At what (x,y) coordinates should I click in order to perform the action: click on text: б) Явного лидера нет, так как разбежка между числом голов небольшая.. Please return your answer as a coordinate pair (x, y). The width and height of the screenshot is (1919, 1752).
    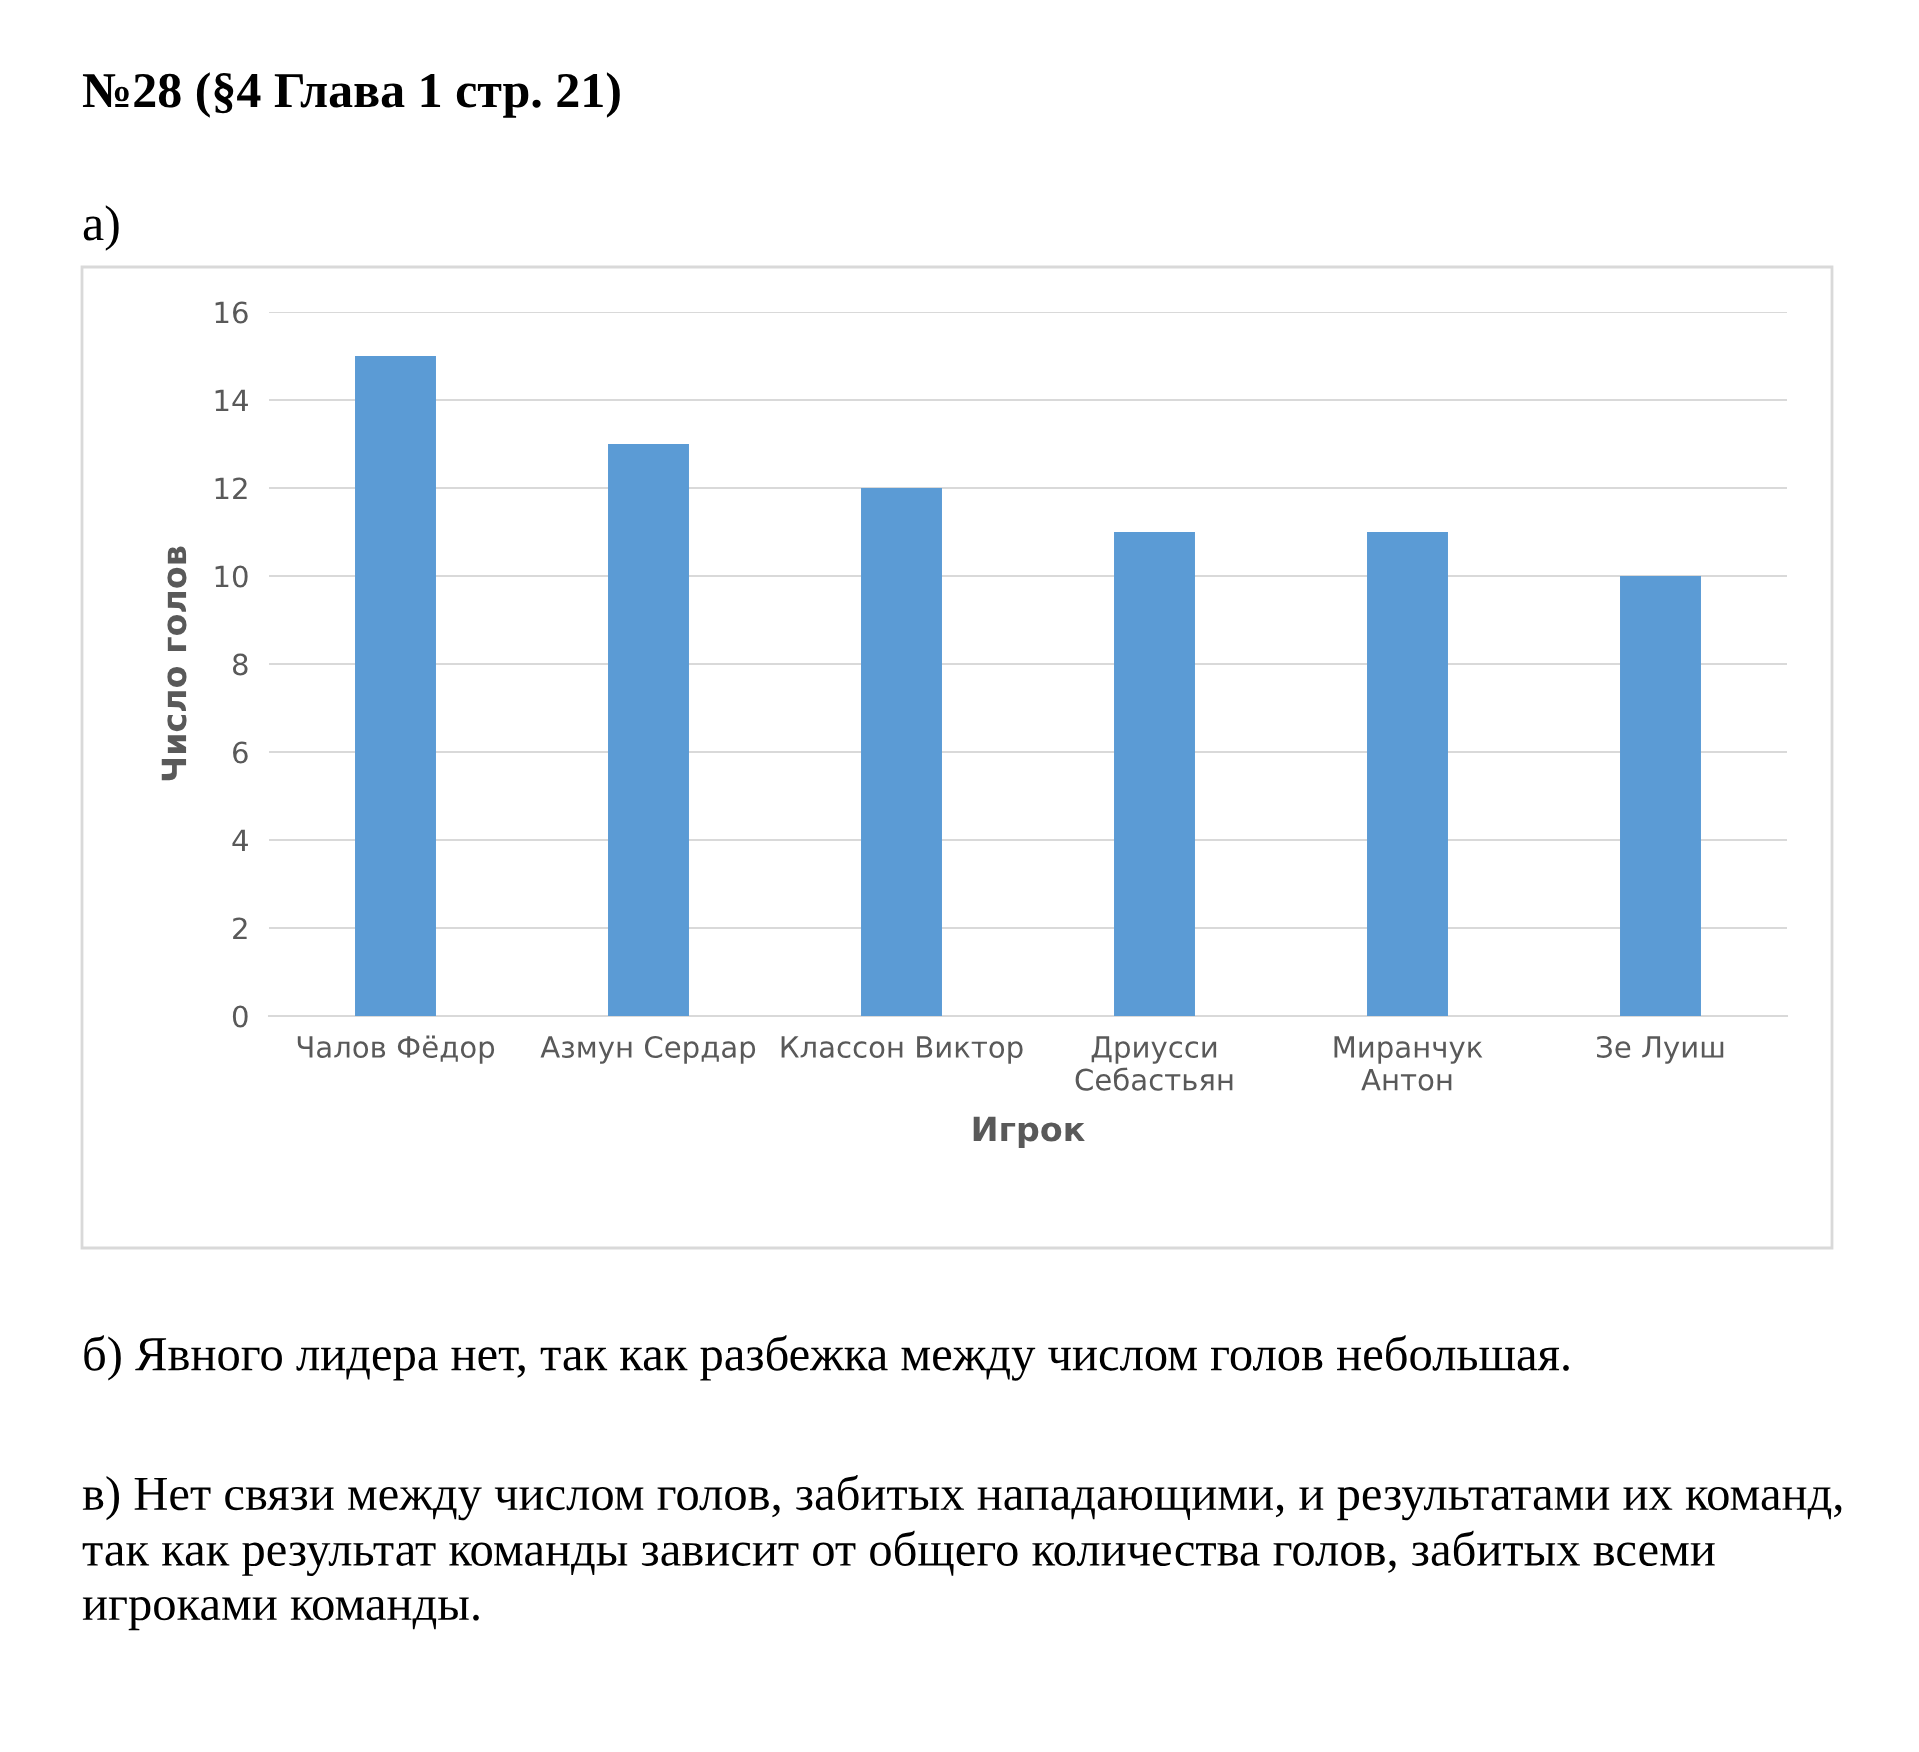
    Looking at the image, I should click on (826, 1358).